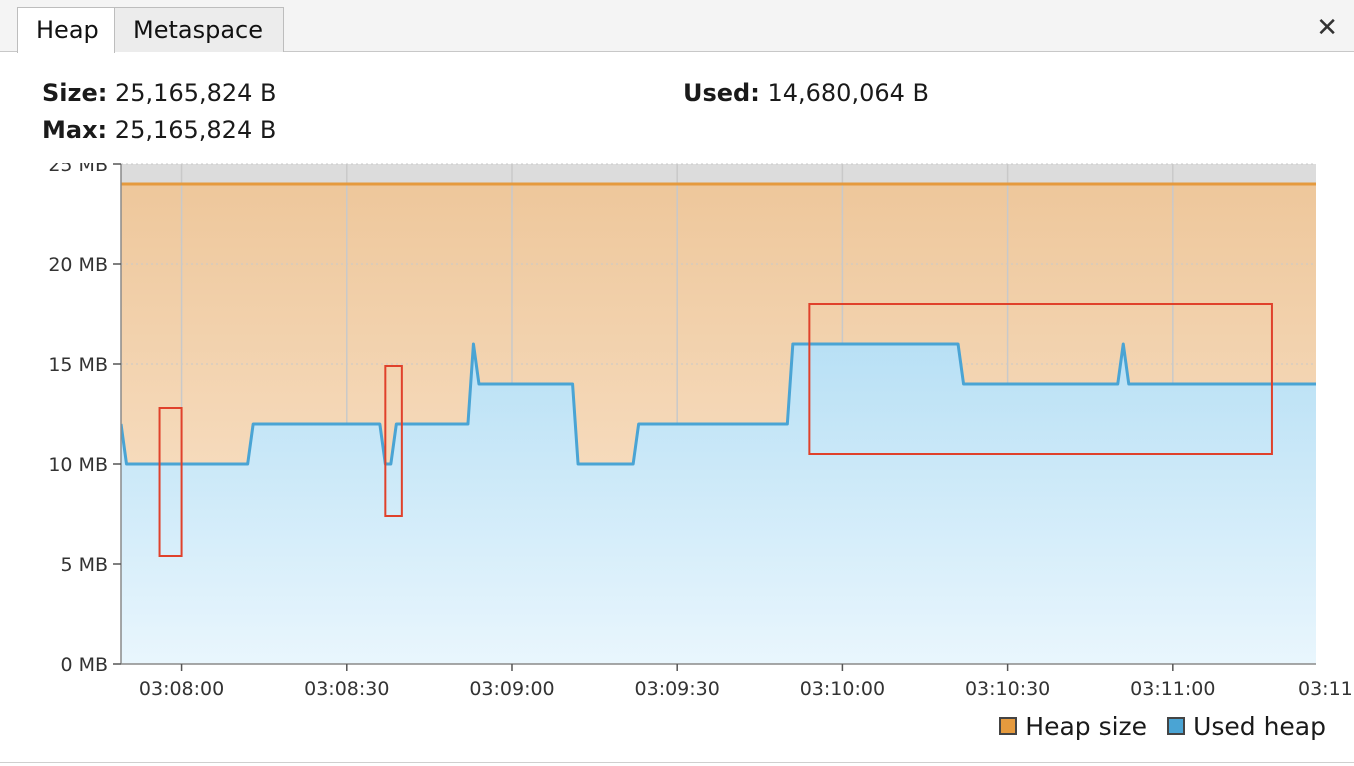  Describe the element at coordinates (75, 130) in the screenshot. I see `max-label: Max:` at that location.